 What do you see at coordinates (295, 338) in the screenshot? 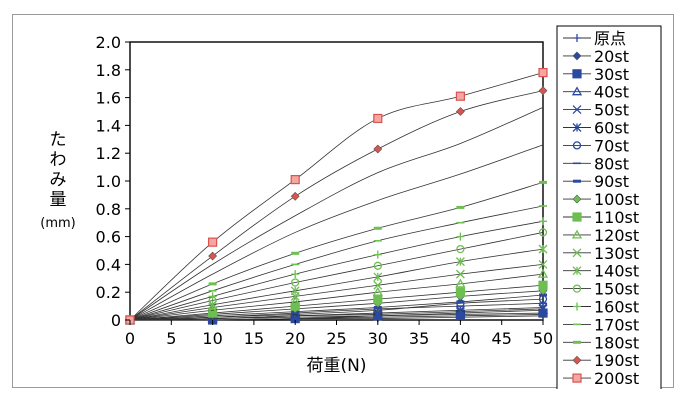
I see `x-tick-label: 20` at bounding box center [295, 338].